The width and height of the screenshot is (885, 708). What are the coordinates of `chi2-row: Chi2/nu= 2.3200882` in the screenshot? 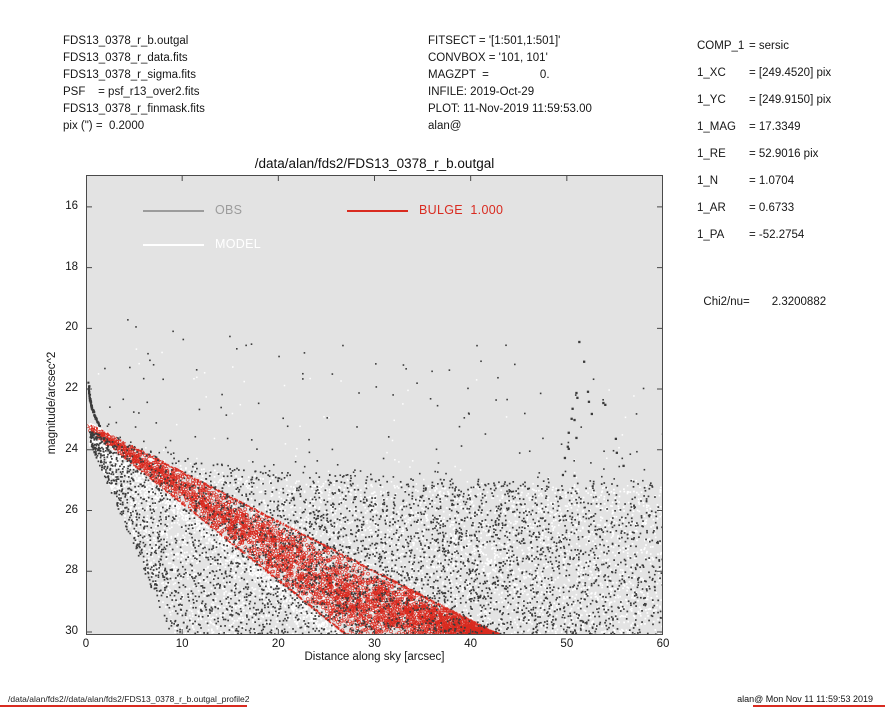 It's located at (761, 297).